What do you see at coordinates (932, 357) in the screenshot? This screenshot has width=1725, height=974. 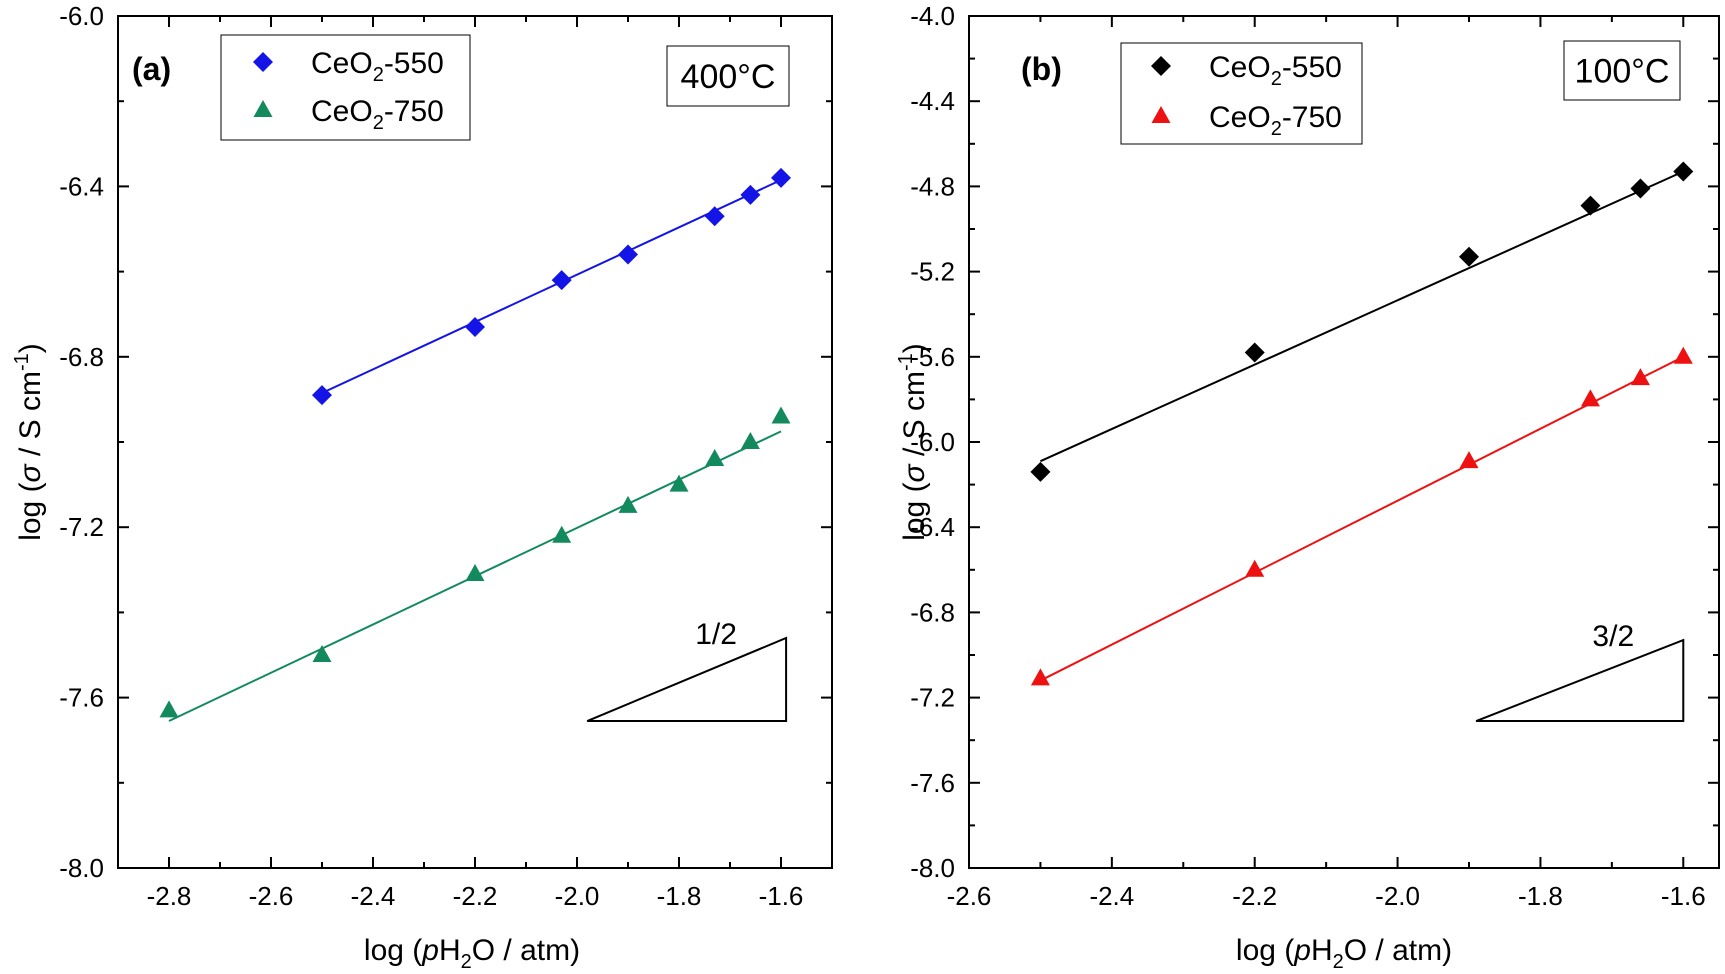 I see `y-tick-label: -5.6` at bounding box center [932, 357].